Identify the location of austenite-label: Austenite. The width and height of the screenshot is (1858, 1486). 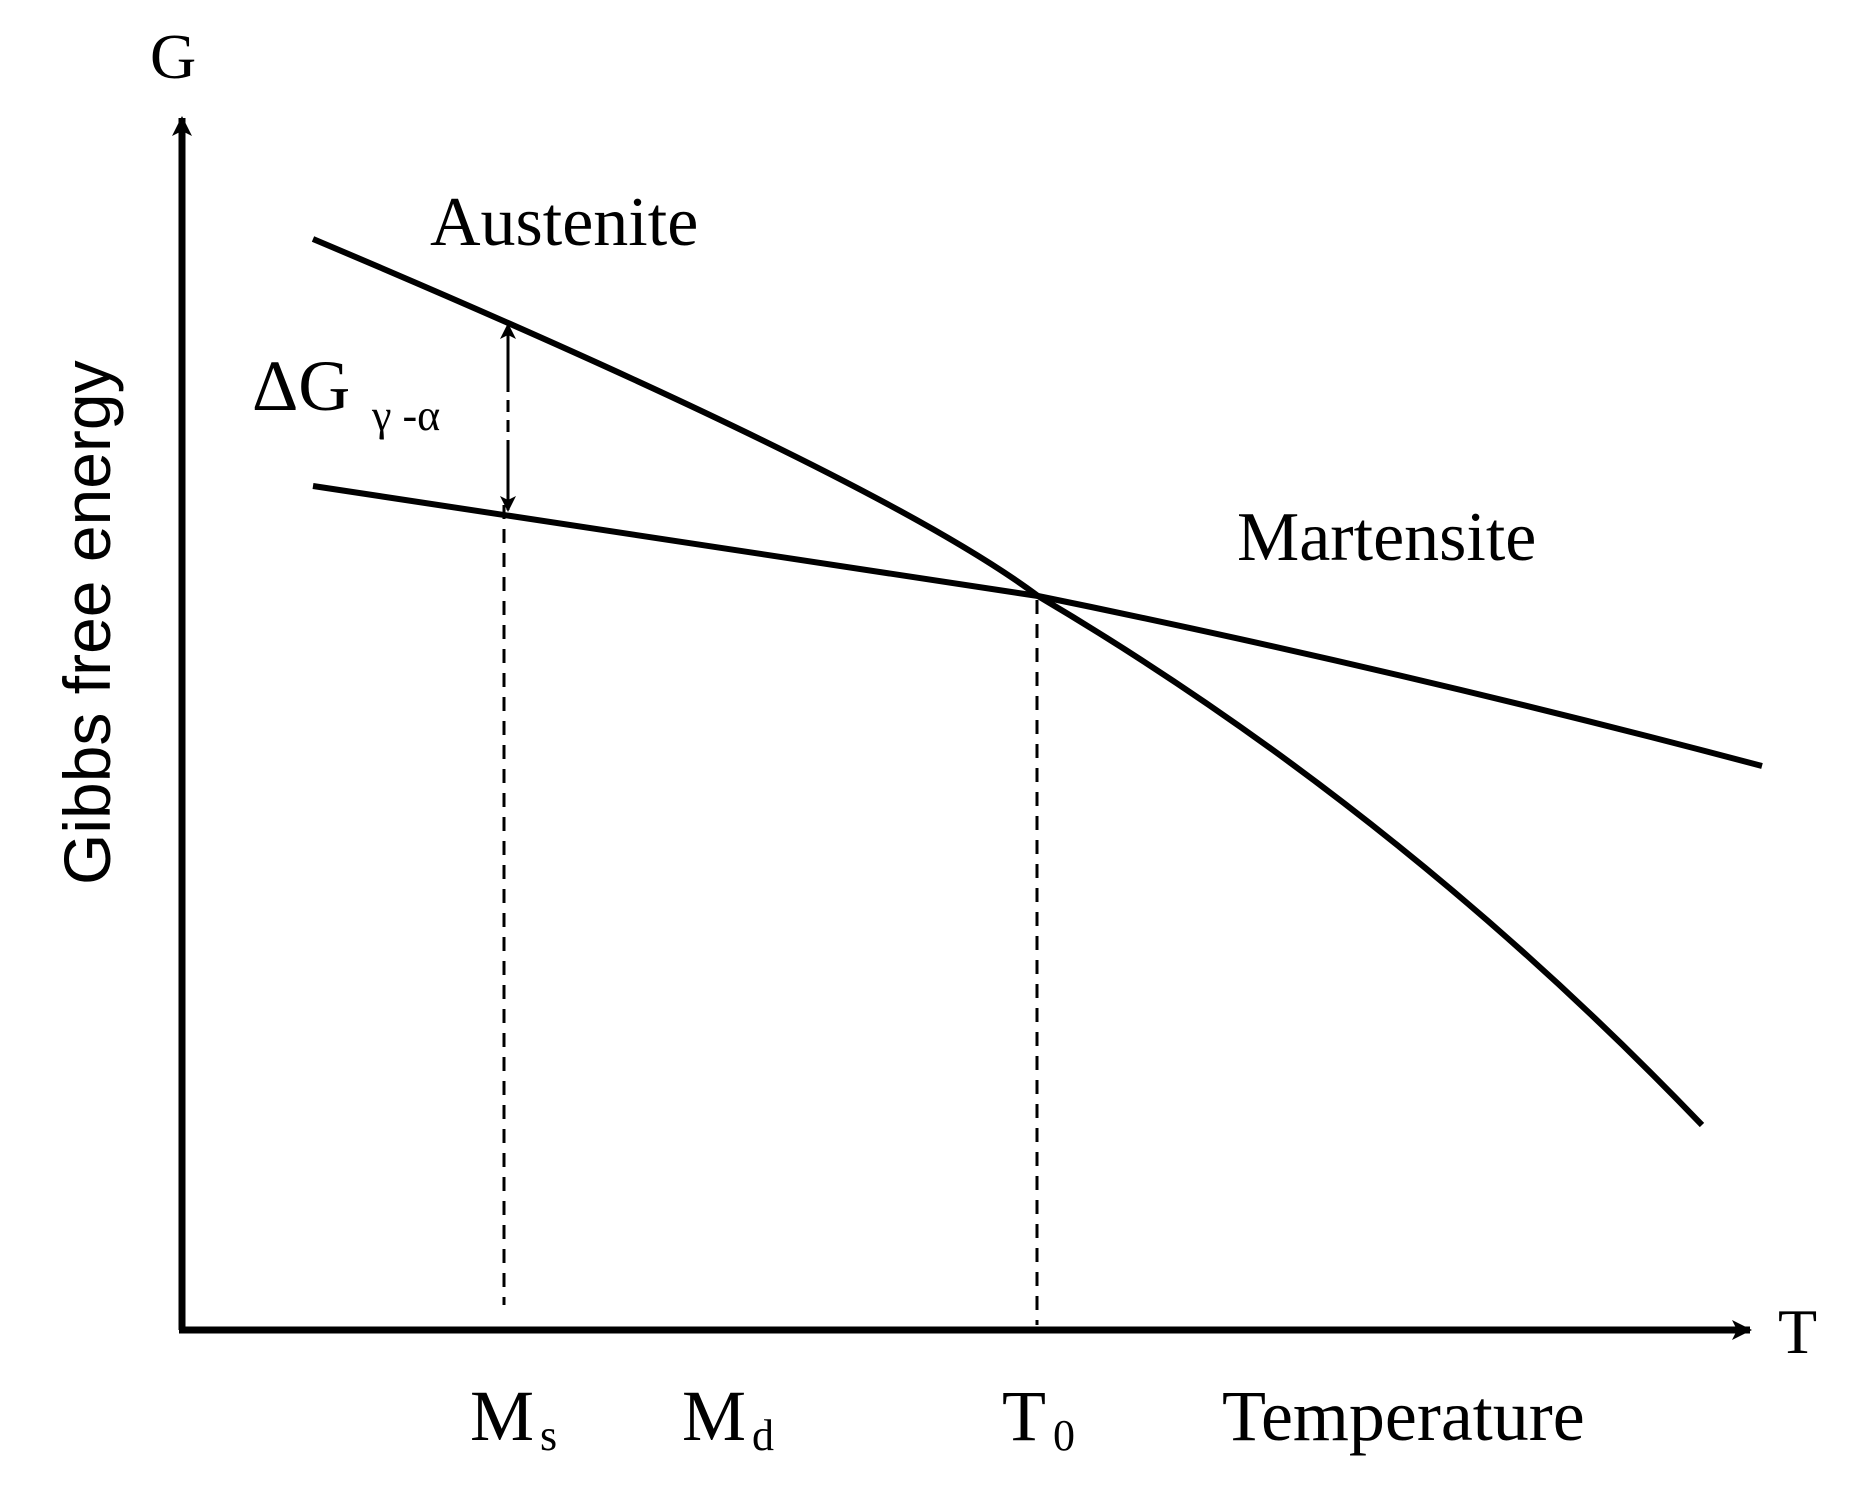
(564, 222).